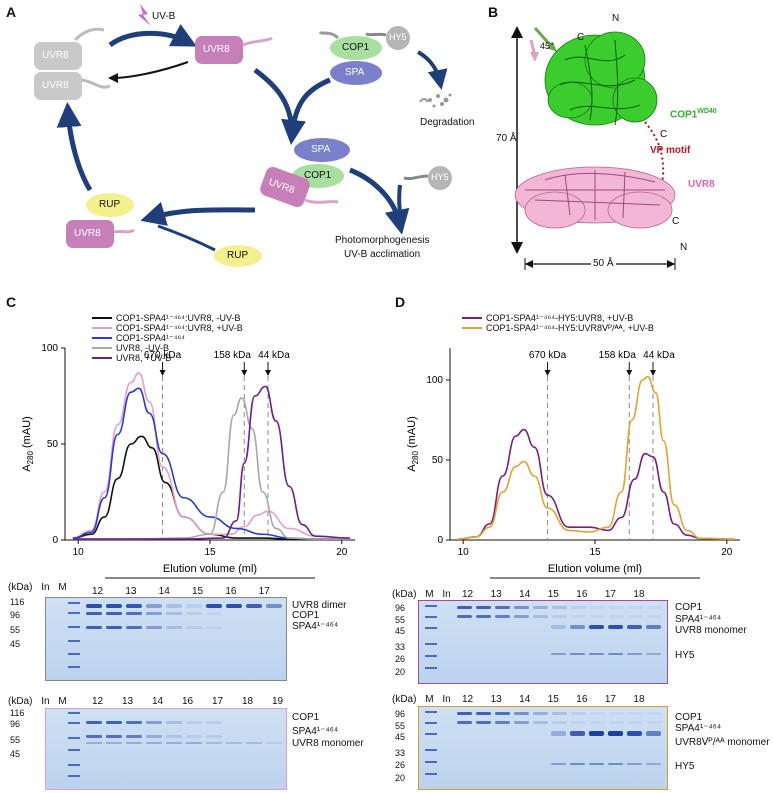  Describe the element at coordinates (285, 187) in the screenshot. I see `complex-uvr8` at that location.